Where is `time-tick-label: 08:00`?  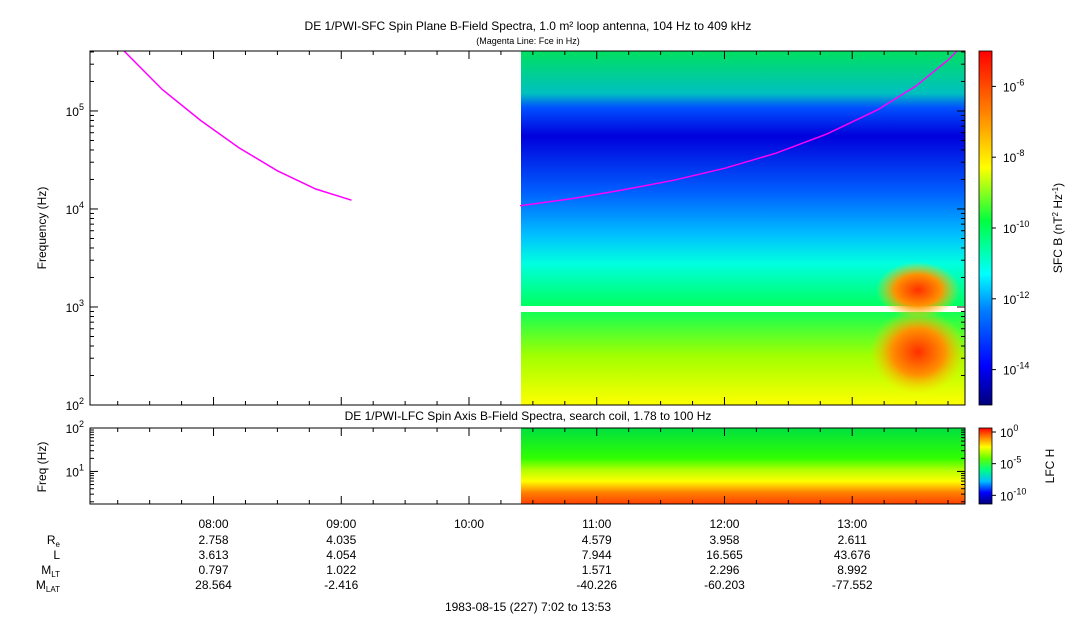
time-tick-label: 08:00 is located at coordinates (214, 524).